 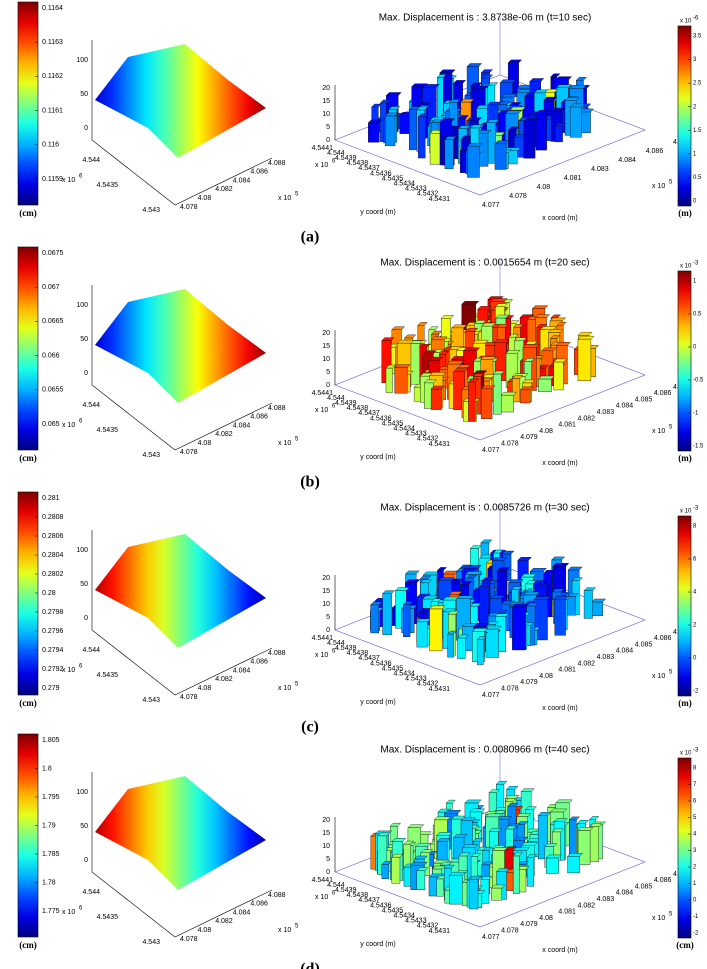 I want to click on y-tick-label: 4.5435, so click(x=108, y=185).